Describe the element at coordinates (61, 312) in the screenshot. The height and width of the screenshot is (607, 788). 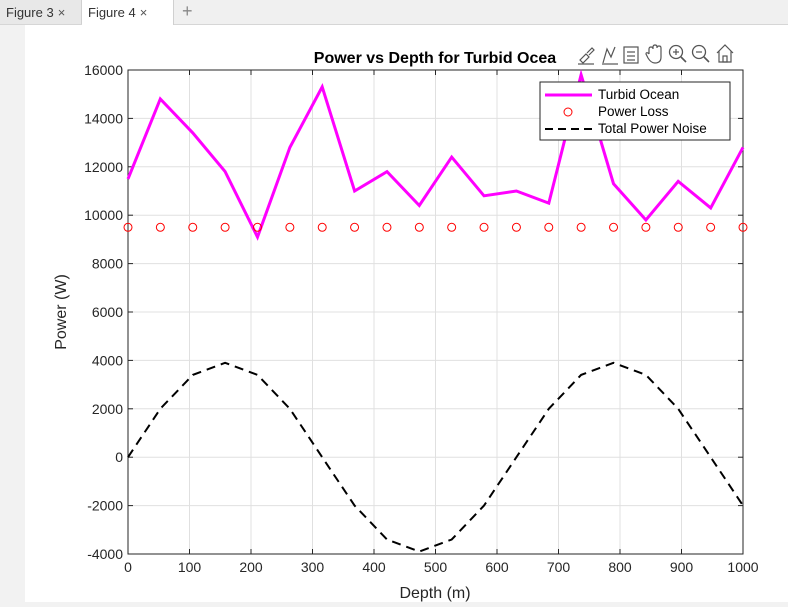
I see `y-axis-label: Power (W)` at that location.